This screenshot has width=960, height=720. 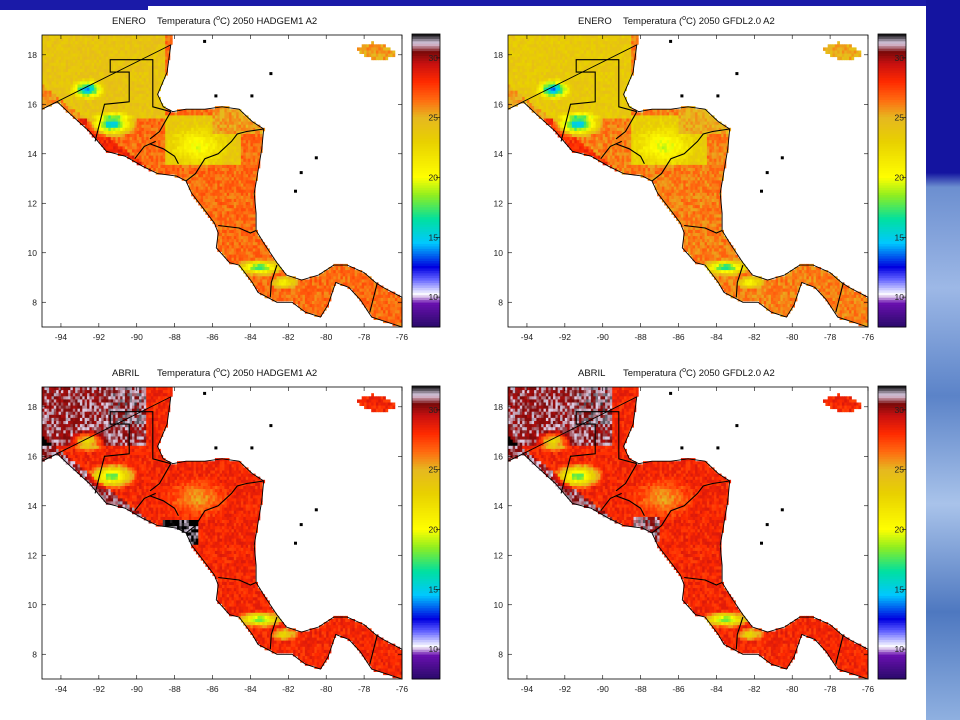 What do you see at coordinates (943, 360) in the screenshot?
I see `slide-right-band` at bounding box center [943, 360].